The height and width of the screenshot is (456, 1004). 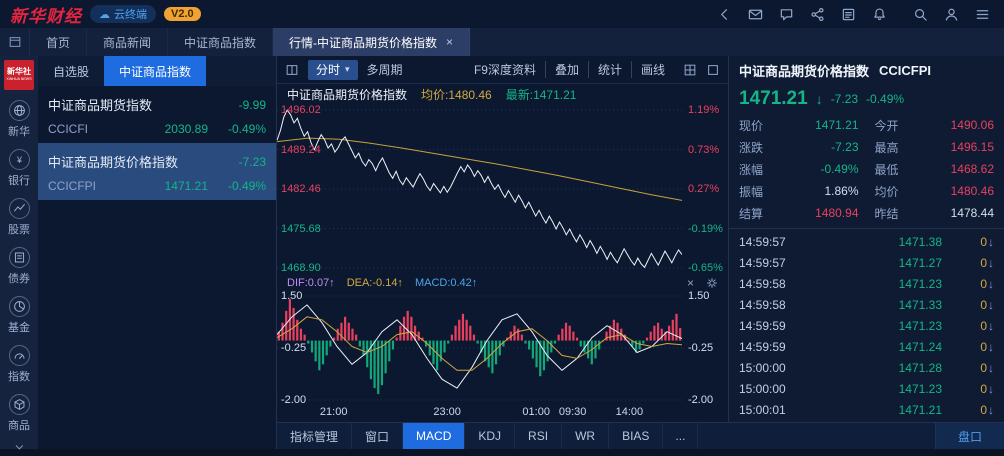 I want to click on bottom-bar-button: MACD, so click(x=434, y=436).